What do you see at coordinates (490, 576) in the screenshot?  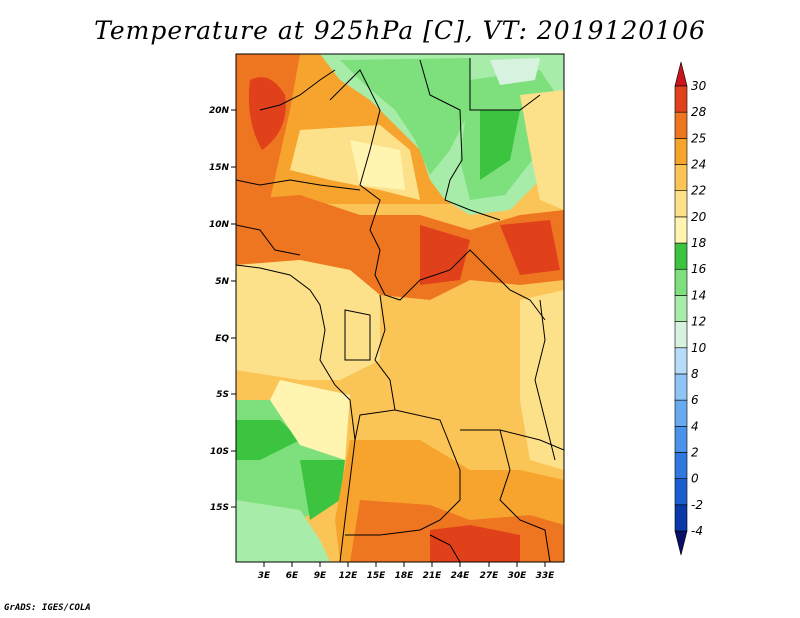 I see `lon-label: 27E` at bounding box center [490, 576].